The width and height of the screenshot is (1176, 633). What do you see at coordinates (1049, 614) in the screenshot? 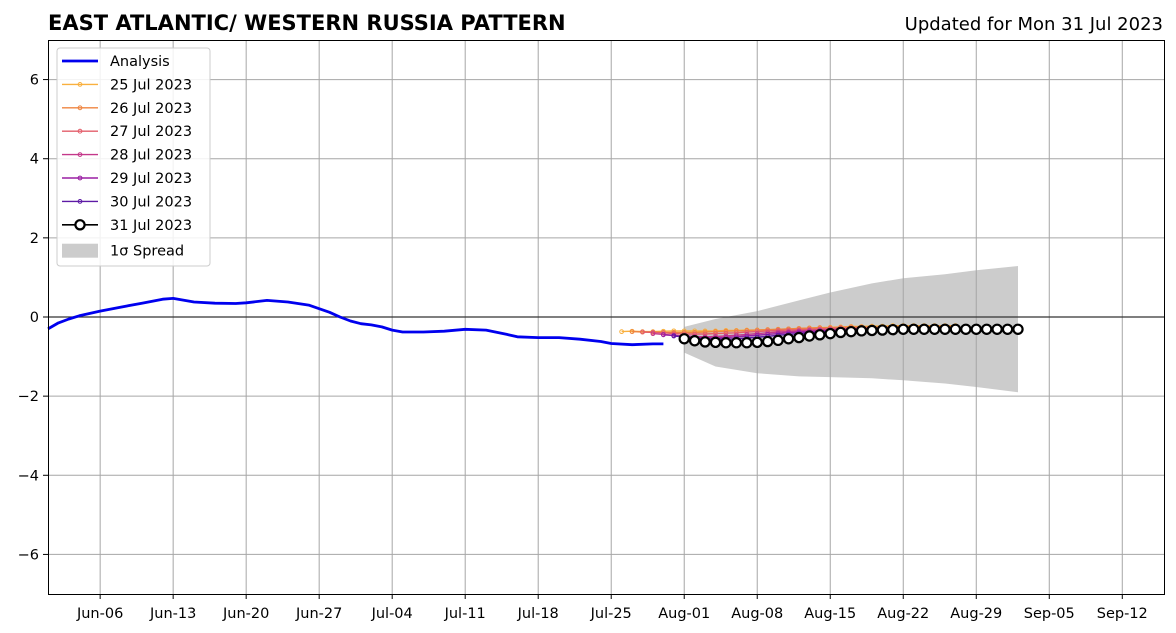
I see `x-tick-label: Sep-05` at bounding box center [1049, 614].